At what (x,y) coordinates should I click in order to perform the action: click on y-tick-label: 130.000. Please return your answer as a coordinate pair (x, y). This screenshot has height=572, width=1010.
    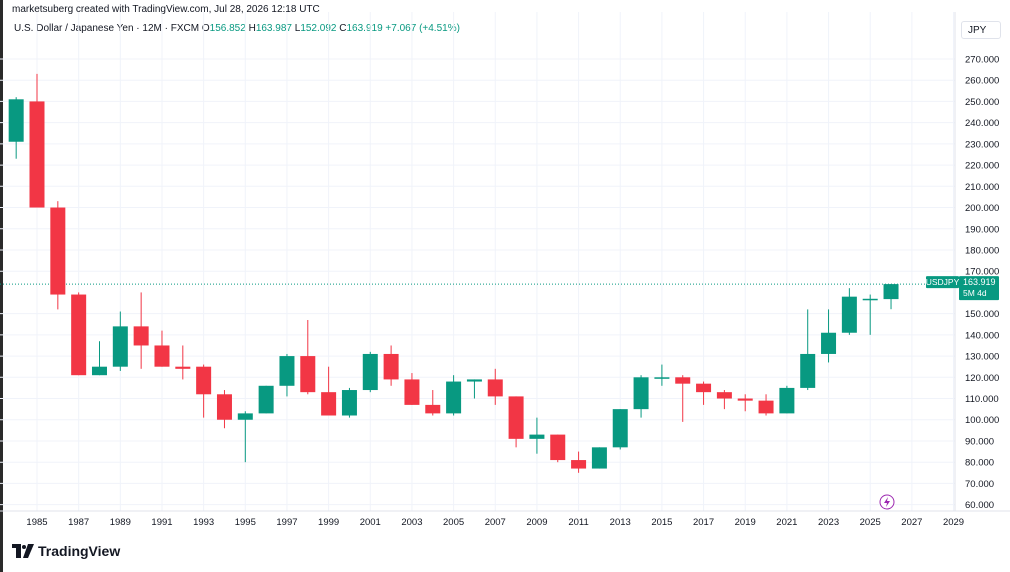
    Looking at the image, I should click on (982, 357).